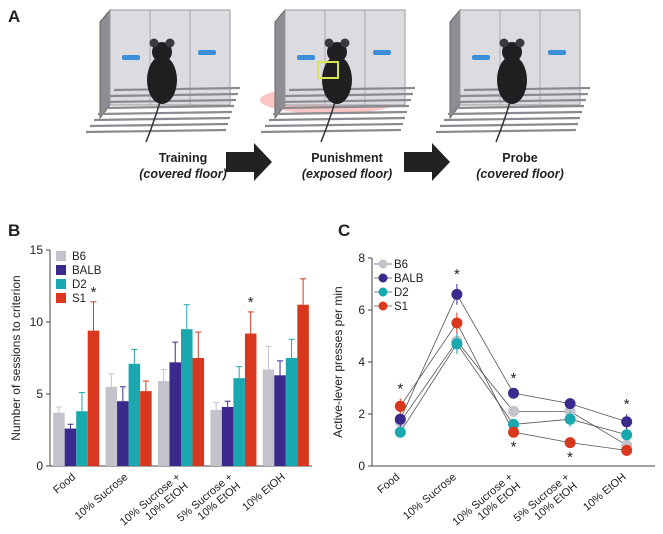 This screenshot has width=663, height=534. What do you see at coordinates (430, 496) in the screenshot?
I see `x-tick-label: 10% Sucrose` at bounding box center [430, 496].